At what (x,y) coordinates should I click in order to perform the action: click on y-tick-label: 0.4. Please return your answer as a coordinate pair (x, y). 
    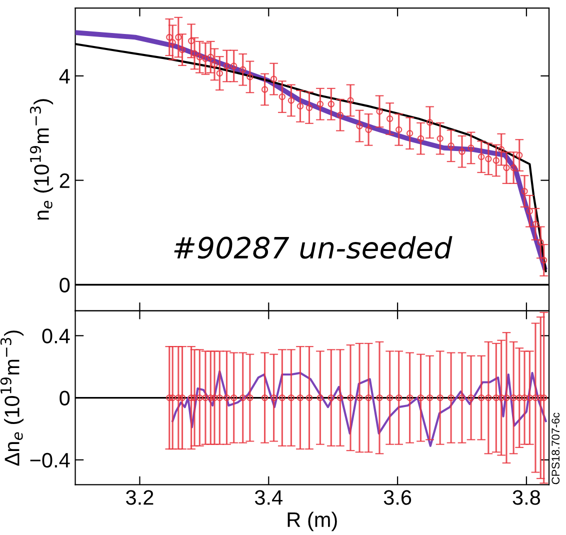
    Looking at the image, I should click on (56, 336).